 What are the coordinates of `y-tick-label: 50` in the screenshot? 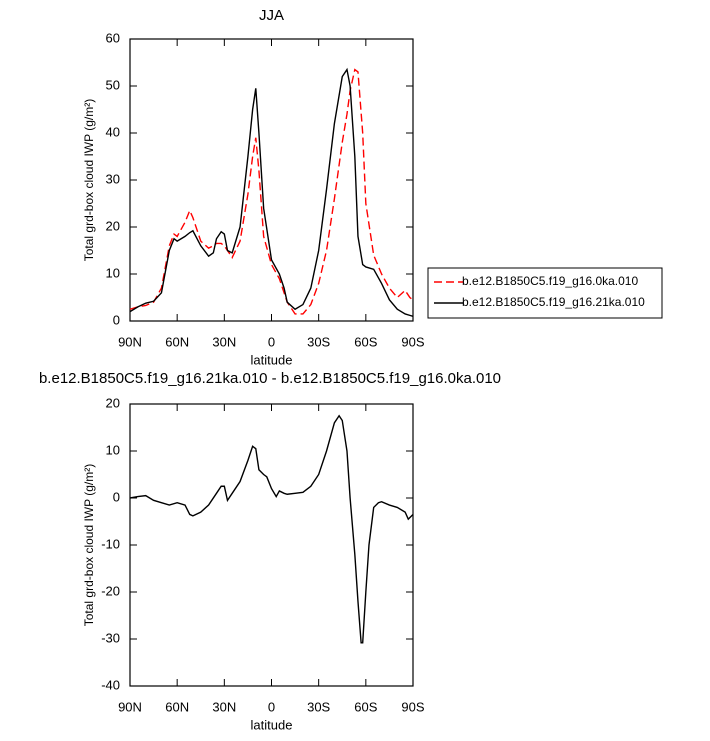 It's located at (113, 84).